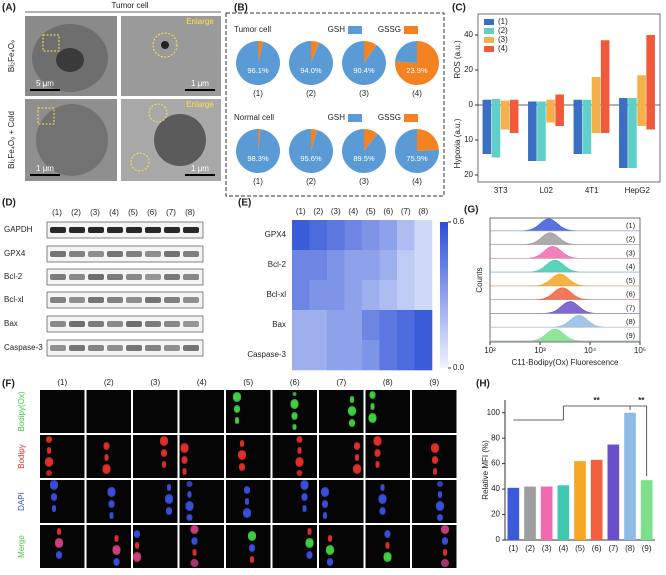 The width and height of the screenshot is (666, 575). I want to click on category-label: (7), so click(631, 307).